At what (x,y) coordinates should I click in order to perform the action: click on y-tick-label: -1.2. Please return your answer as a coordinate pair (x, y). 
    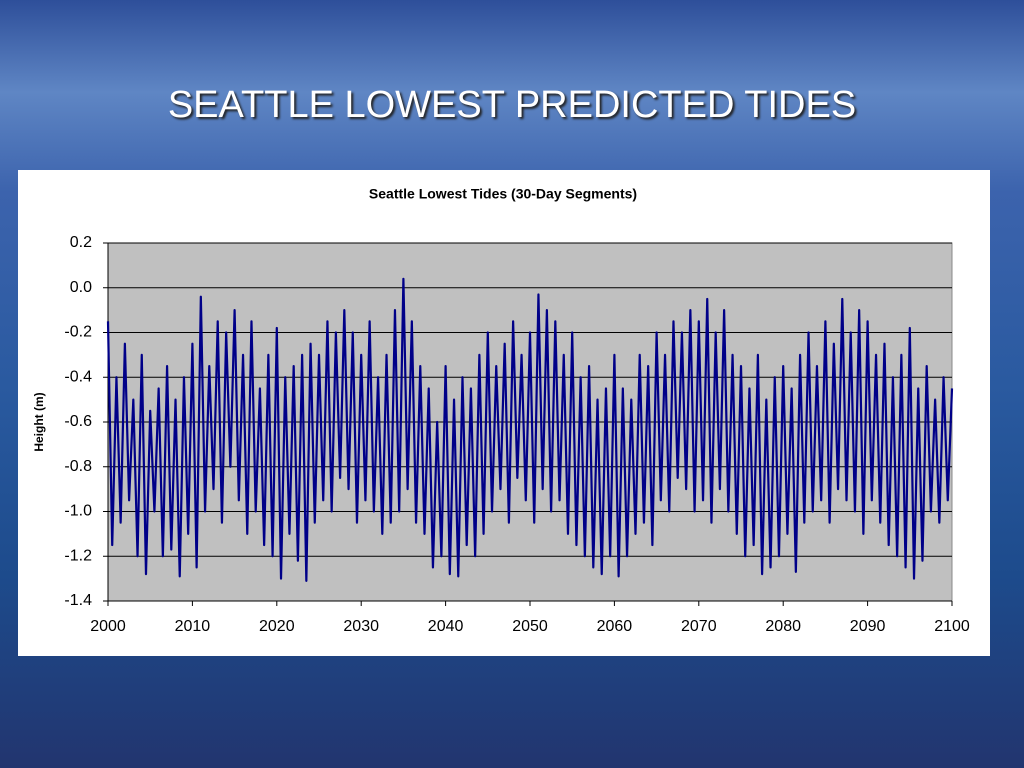
    Looking at the image, I should click on (78, 555).